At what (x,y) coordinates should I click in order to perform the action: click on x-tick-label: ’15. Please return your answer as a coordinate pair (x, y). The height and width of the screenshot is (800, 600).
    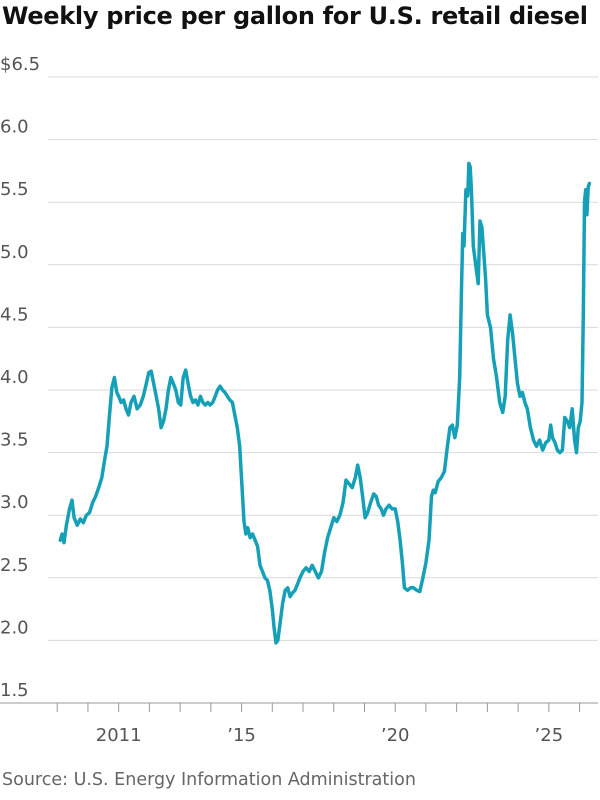
    Looking at the image, I should click on (241, 735).